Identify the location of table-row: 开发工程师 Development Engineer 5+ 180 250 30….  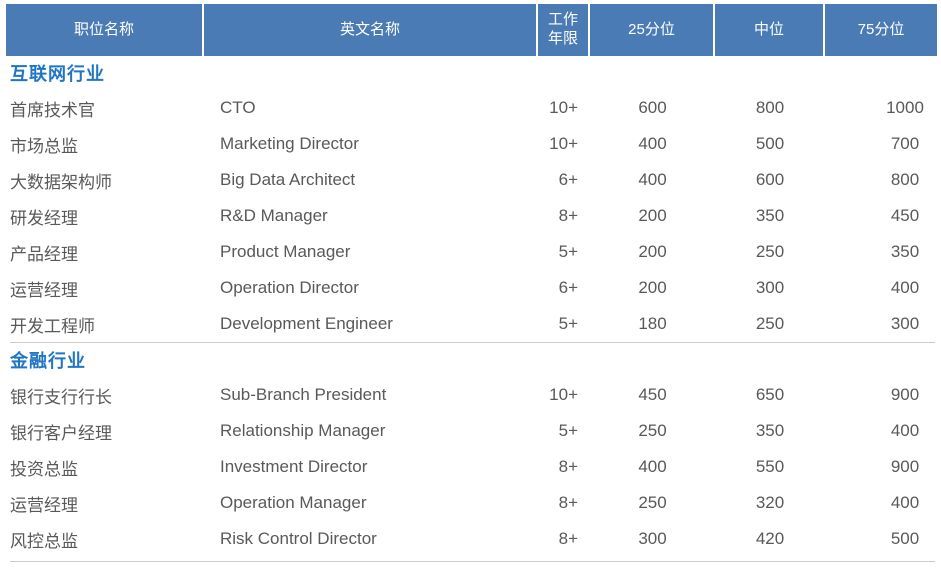
(471, 324).